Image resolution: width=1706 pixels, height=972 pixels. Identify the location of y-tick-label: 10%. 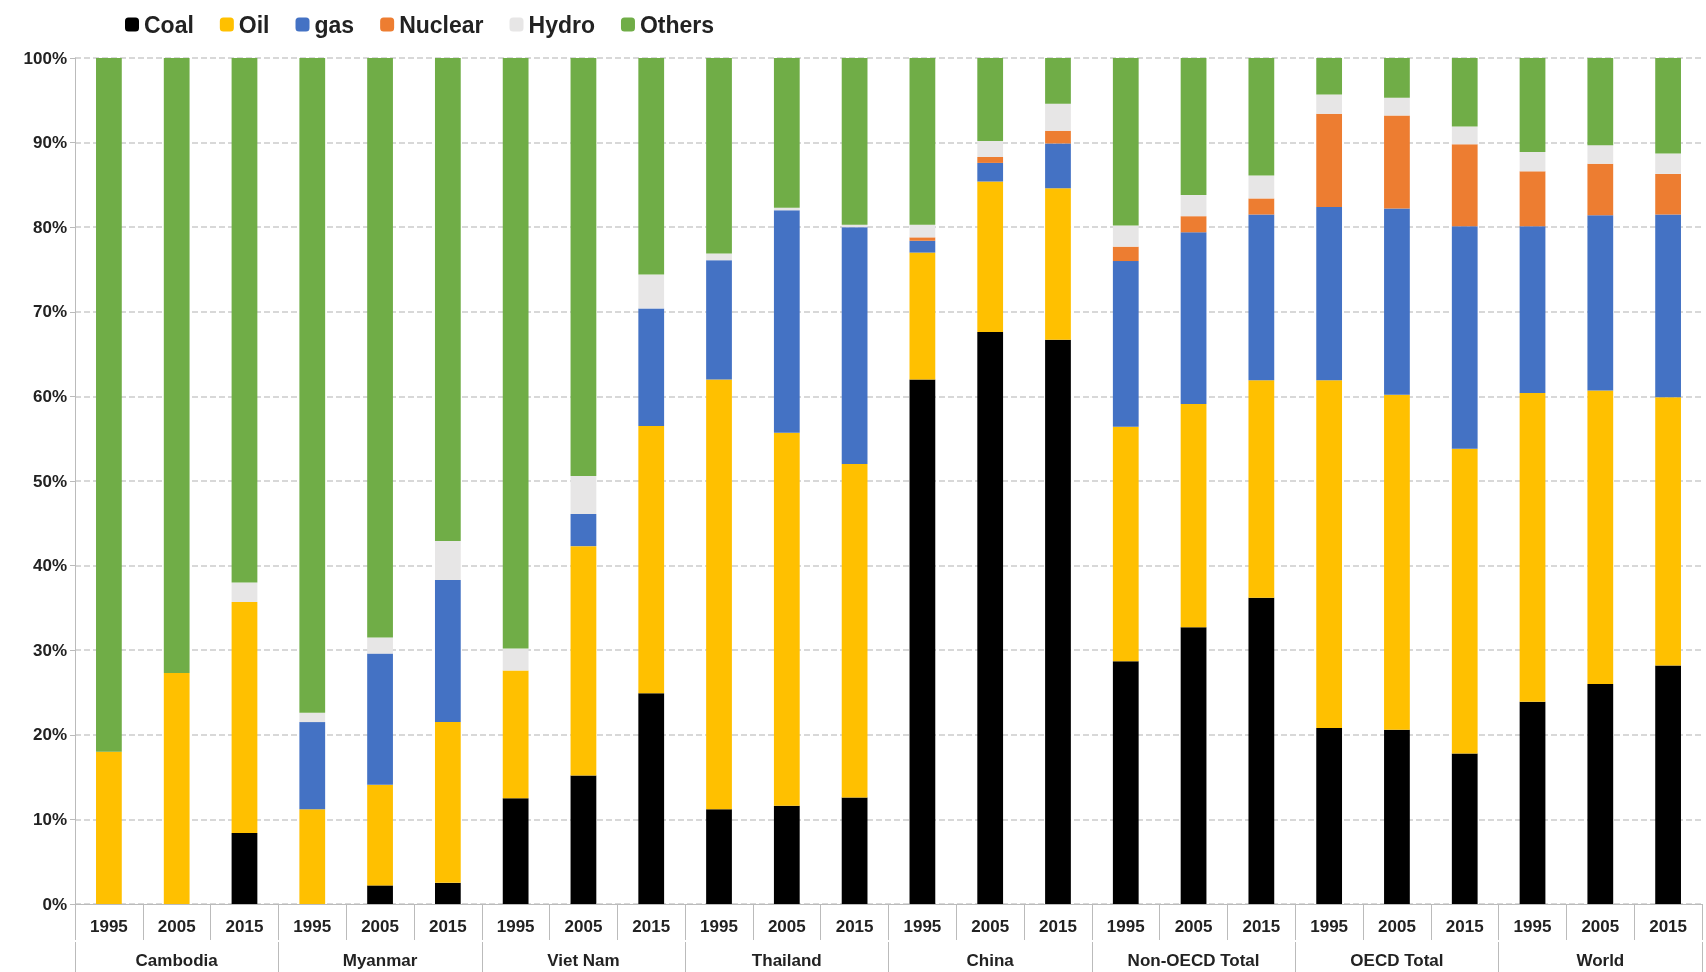
(49, 819).